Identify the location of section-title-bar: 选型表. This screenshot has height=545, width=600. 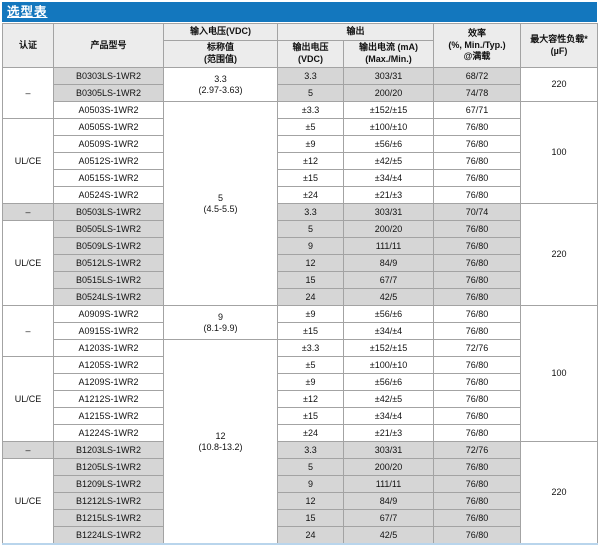
(299, 12).